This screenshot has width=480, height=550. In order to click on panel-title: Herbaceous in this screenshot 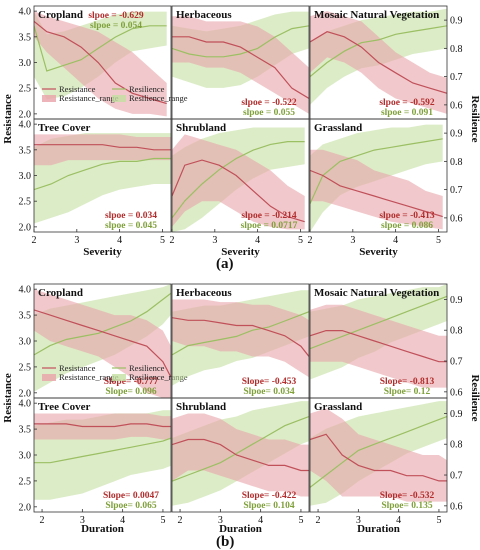, I will do `click(204, 293)`.